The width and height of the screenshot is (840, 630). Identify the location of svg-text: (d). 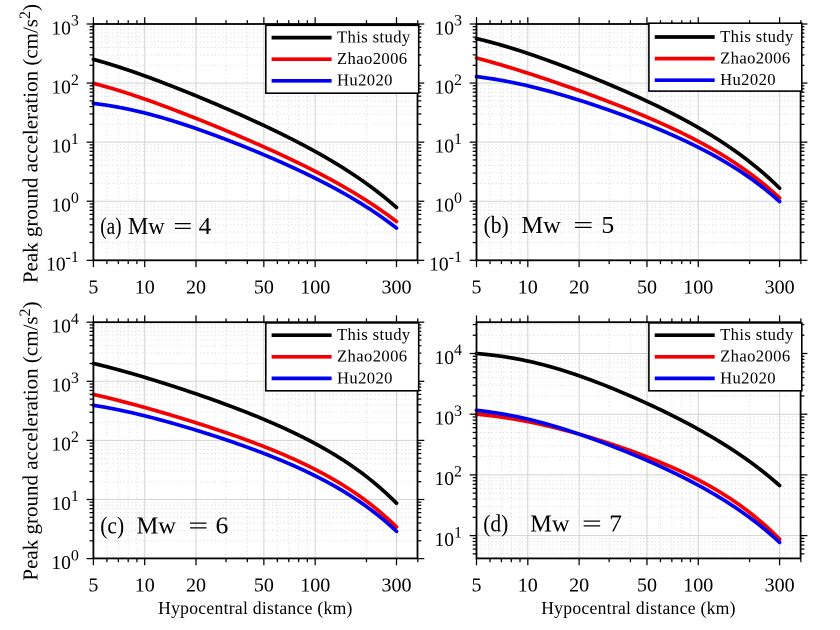
(495, 523).